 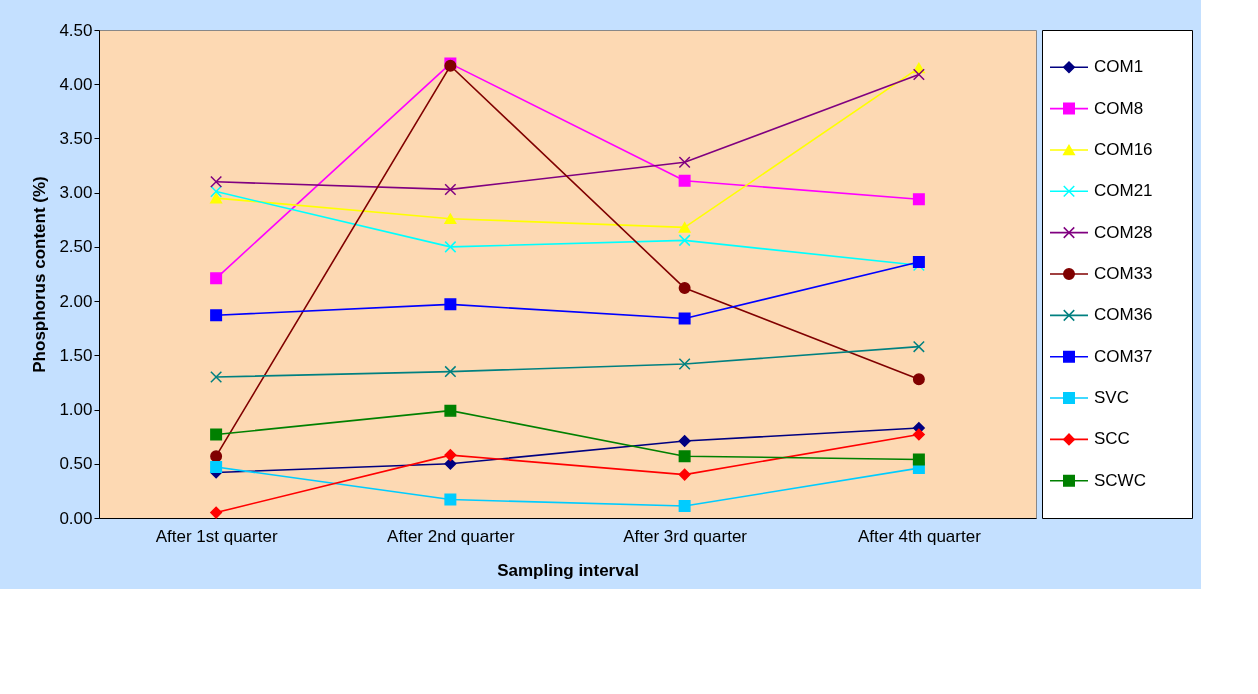 I want to click on legend-label: COM1, so click(x=1119, y=67).